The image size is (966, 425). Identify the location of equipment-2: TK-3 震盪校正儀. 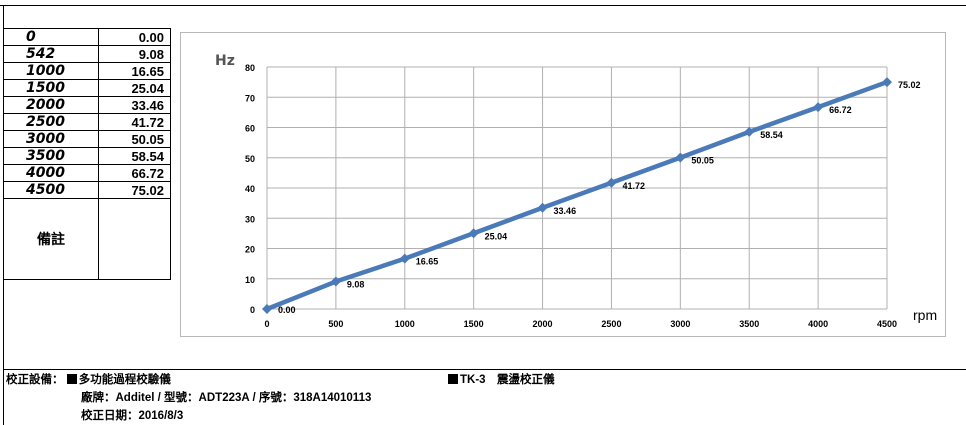
(507, 380).